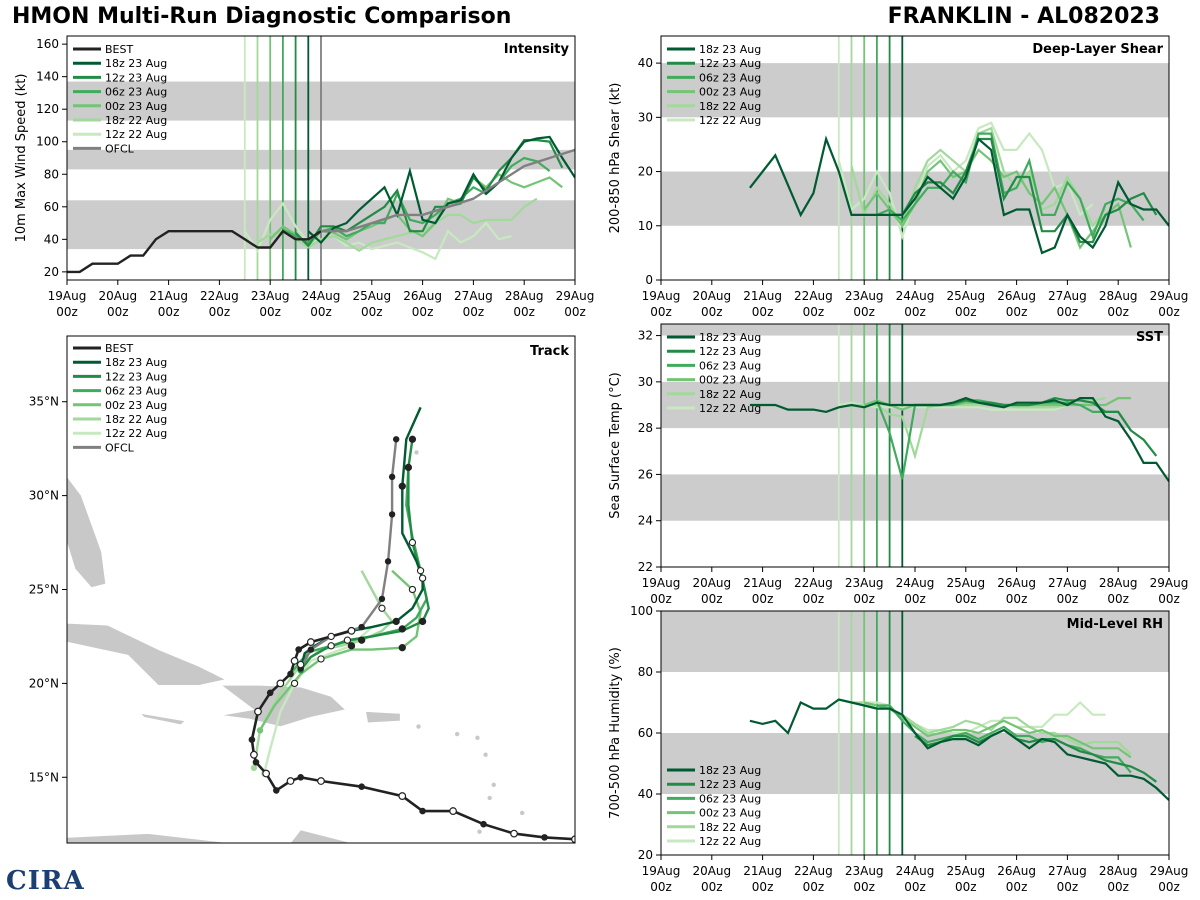 This screenshot has height=900, width=1200. Describe the element at coordinates (645, 172) in the screenshot. I see `shear-ytick-label-2: 20` at that location.